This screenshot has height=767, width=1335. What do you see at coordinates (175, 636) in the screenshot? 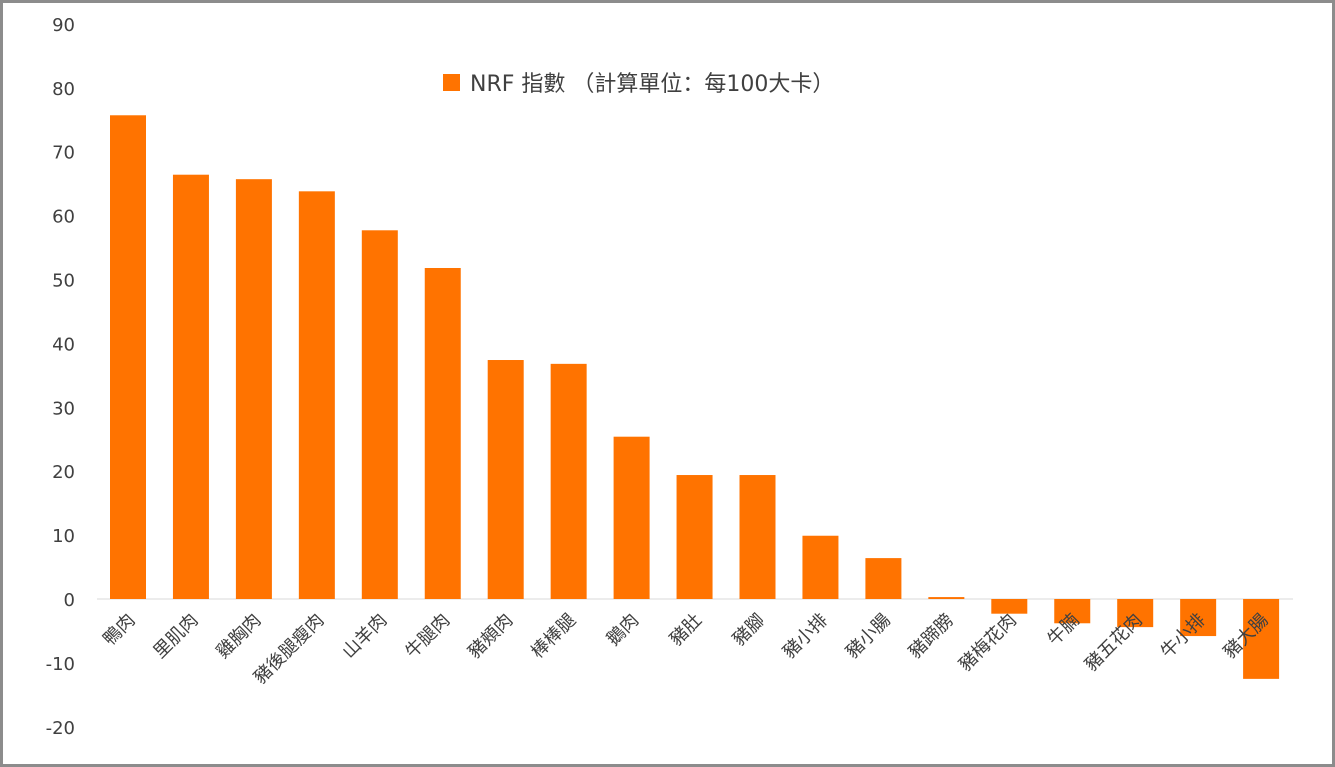
I see `x-tick-label: 里肌肉` at bounding box center [175, 636].